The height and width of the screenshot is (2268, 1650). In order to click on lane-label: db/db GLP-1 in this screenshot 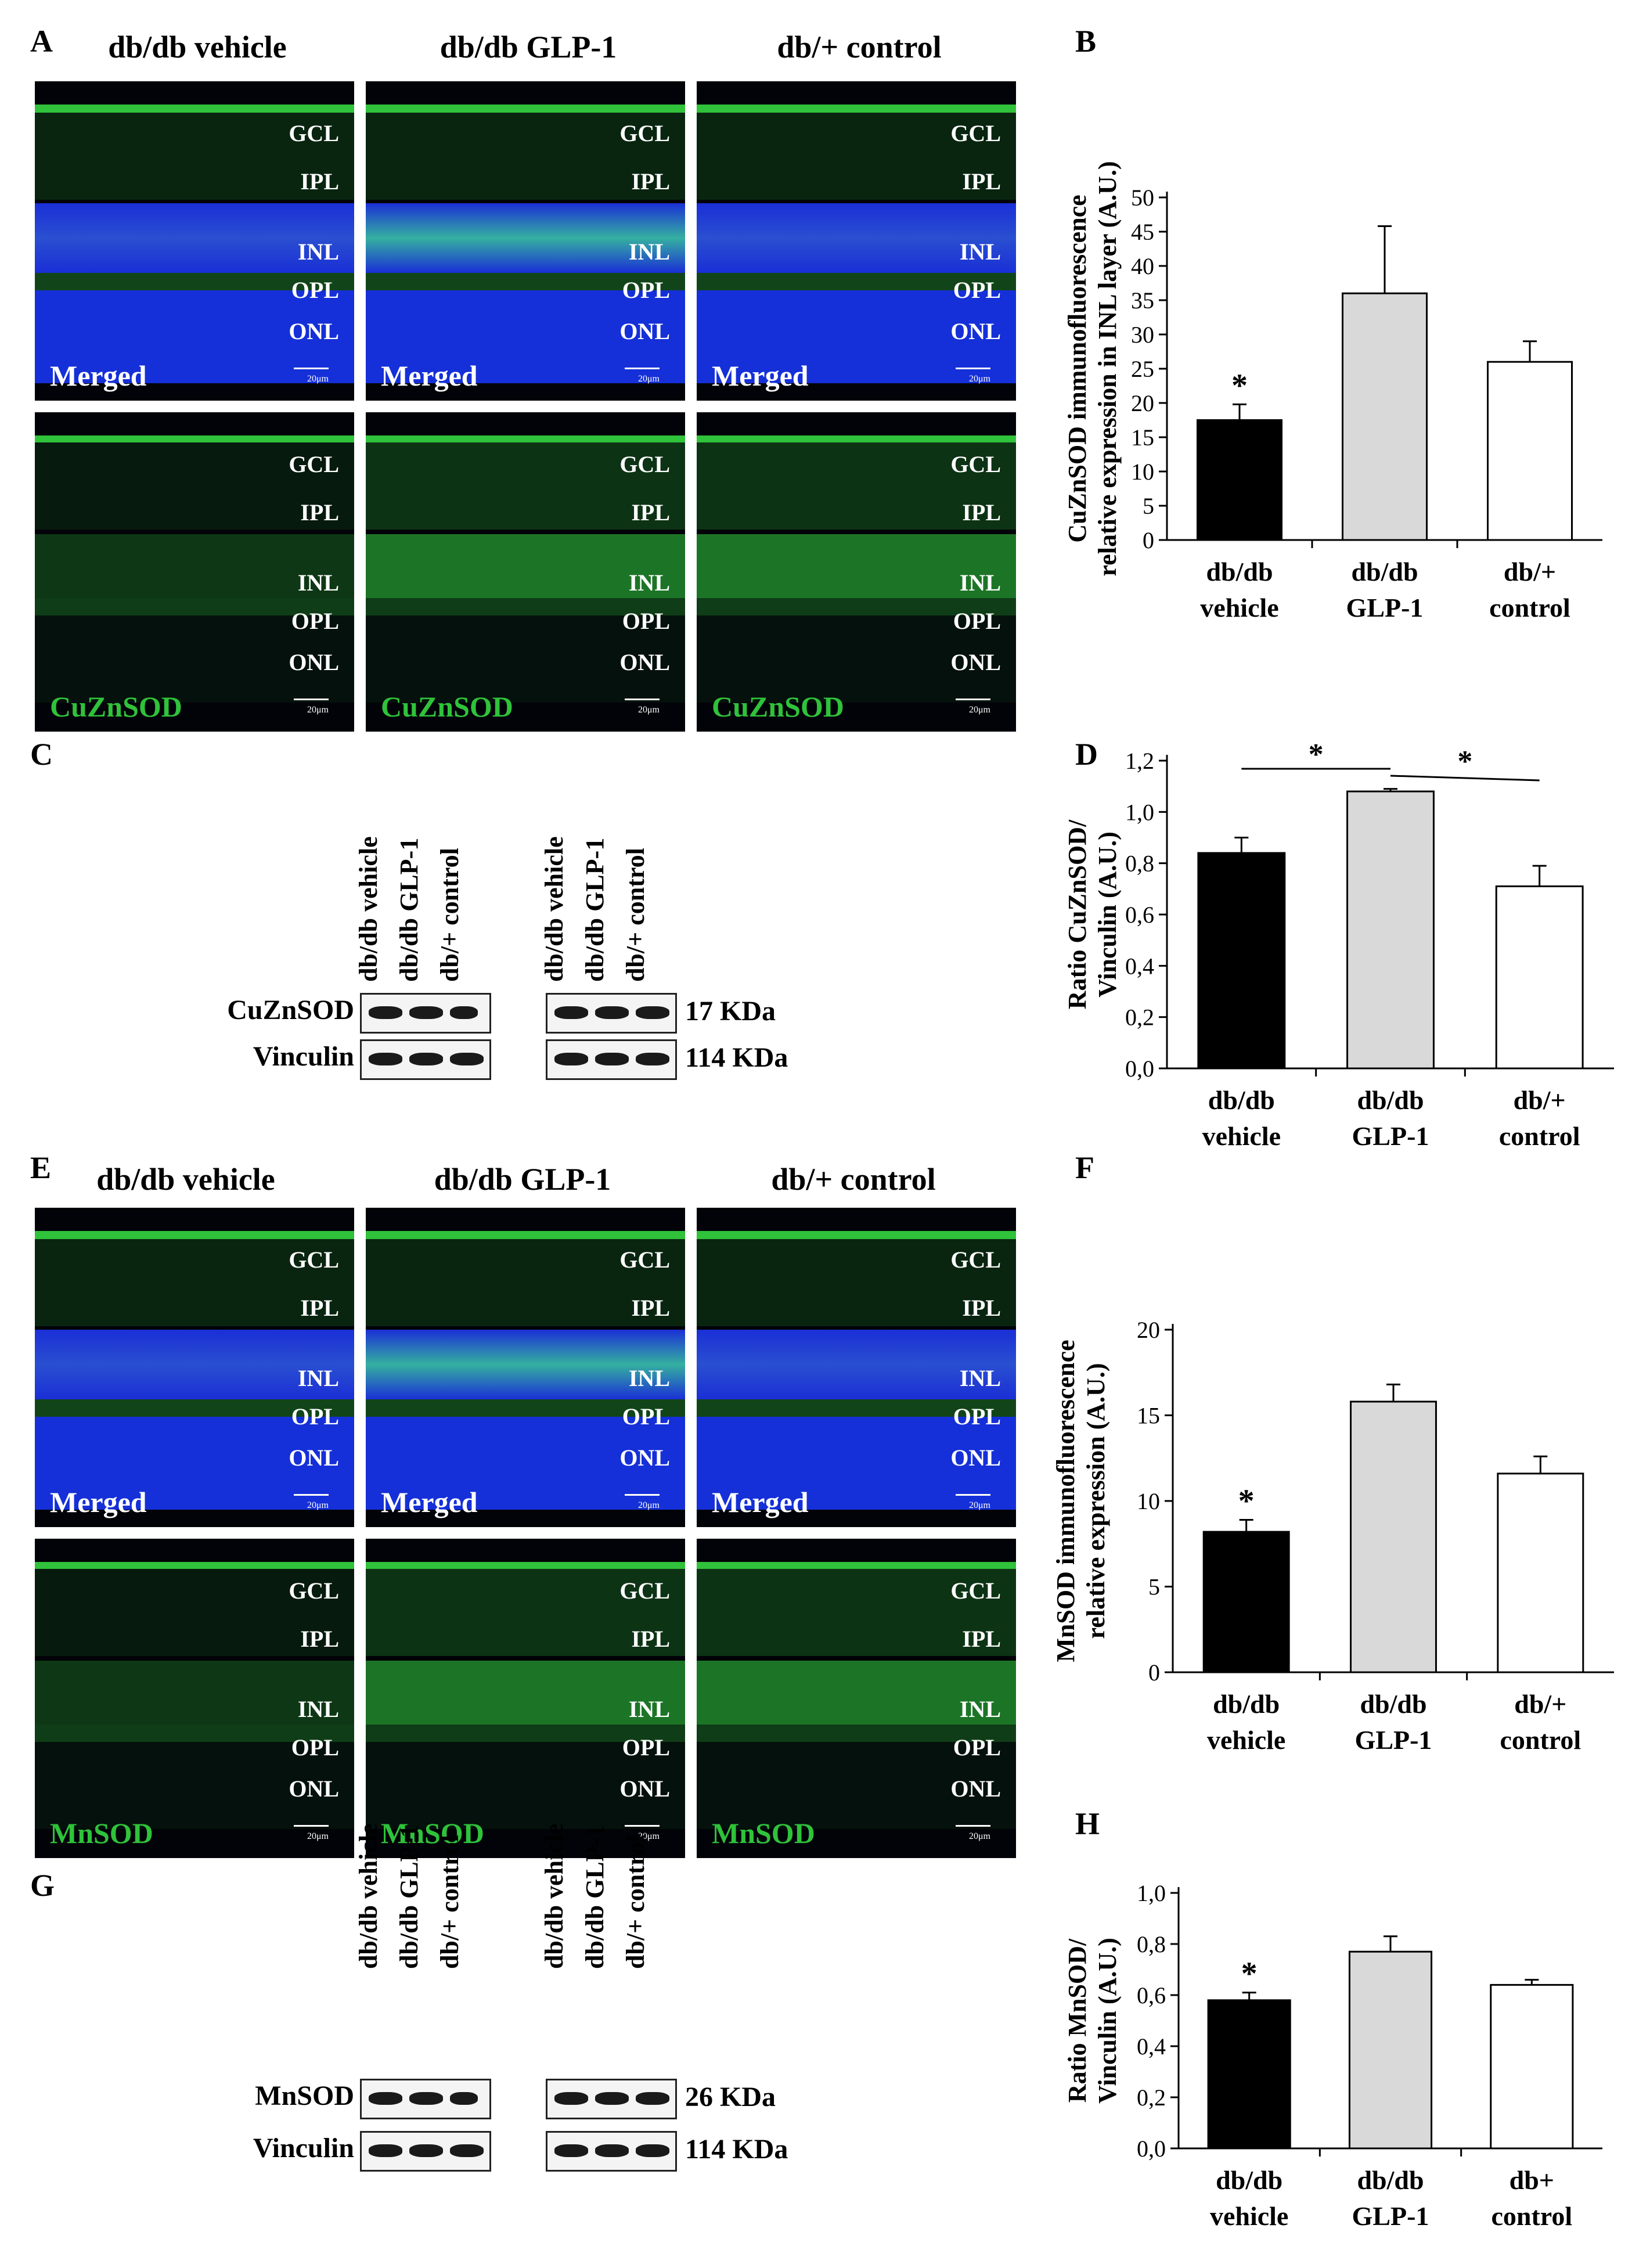, I will do `click(409, 910)`.